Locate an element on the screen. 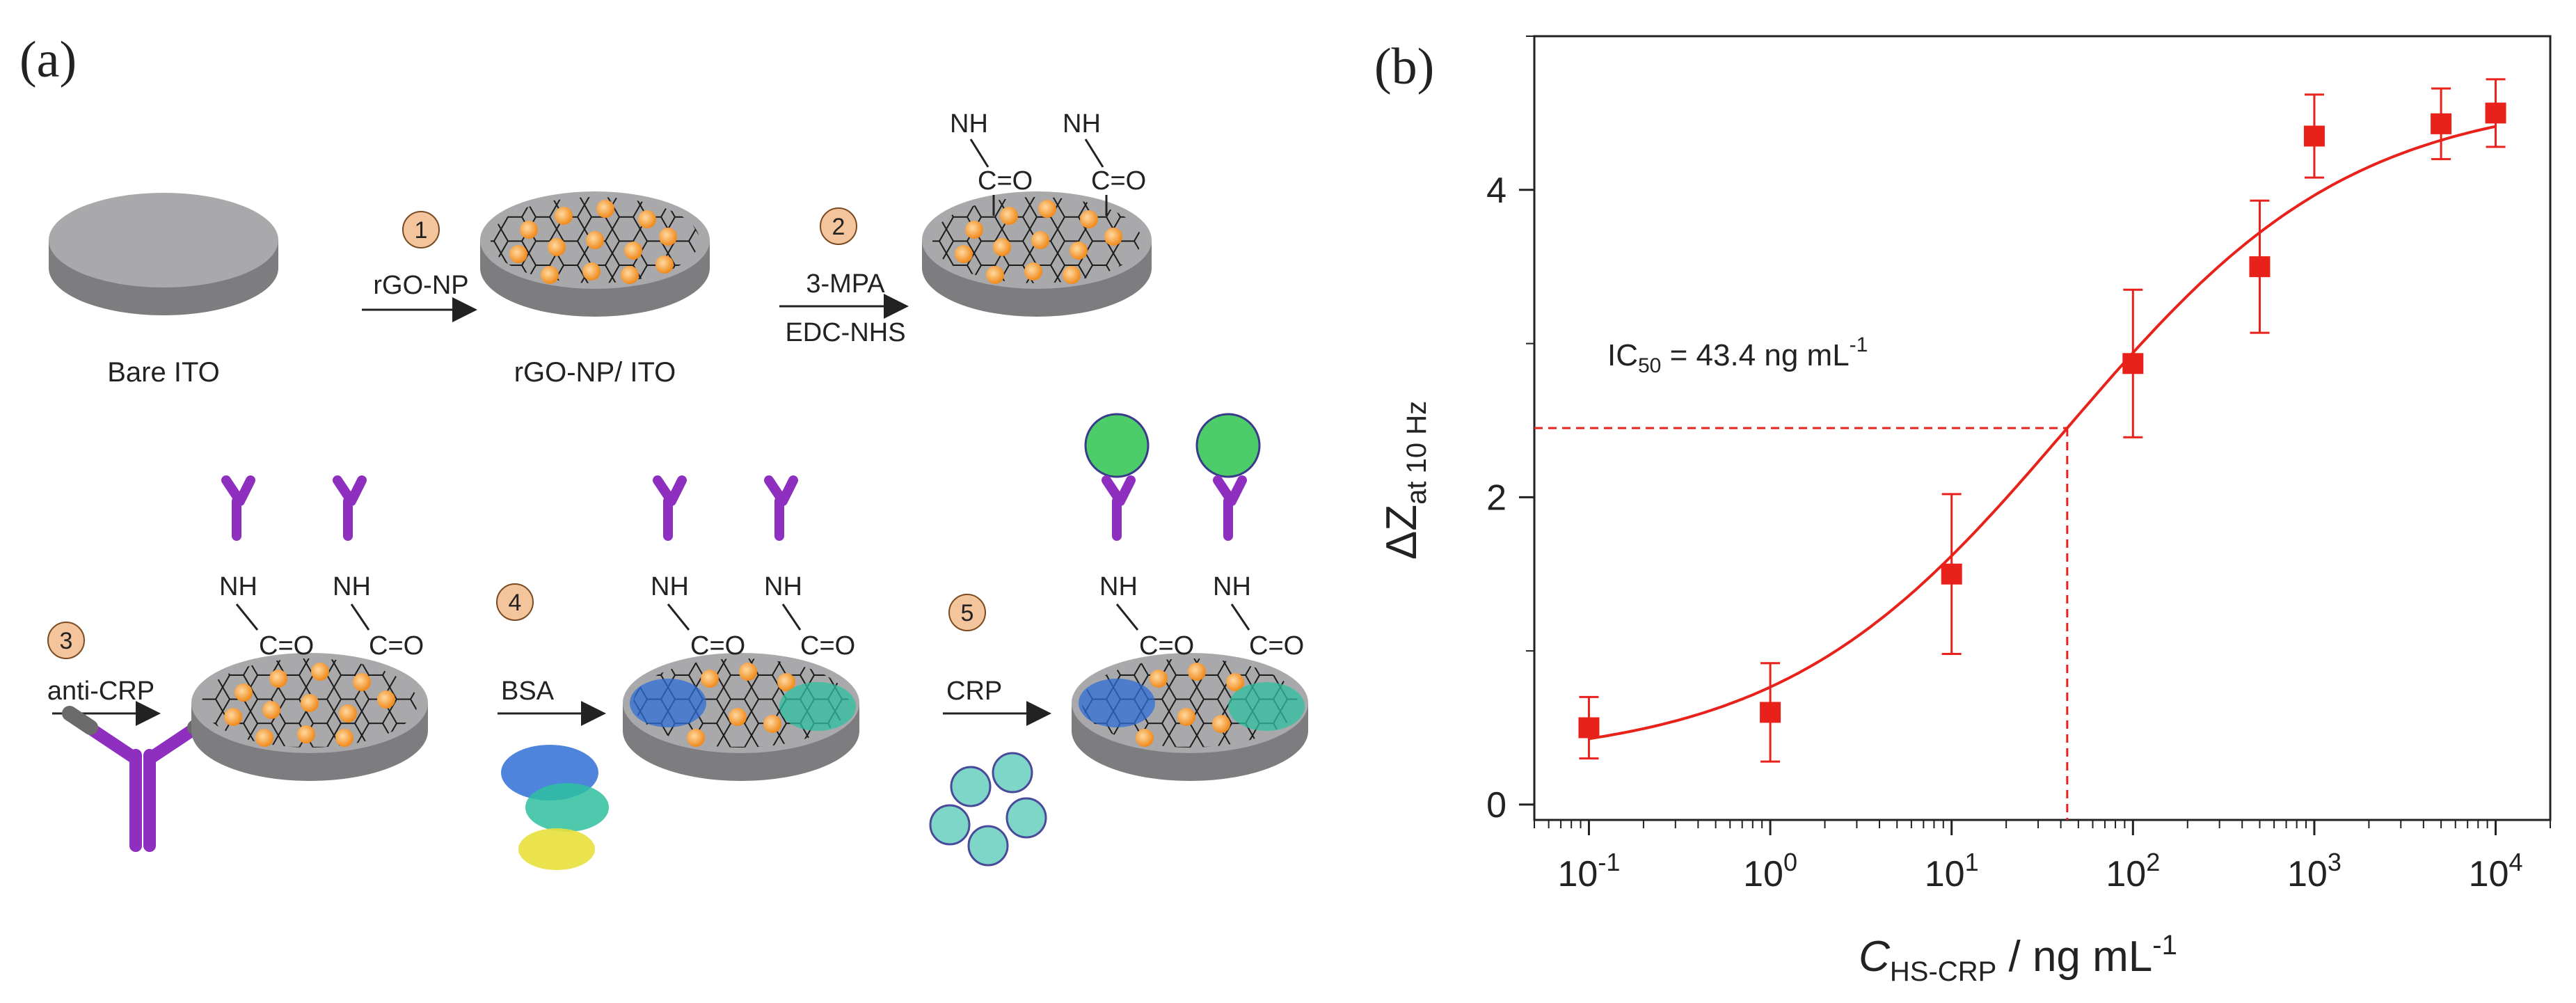  y-tick-label: 2 is located at coordinates (1496, 497).